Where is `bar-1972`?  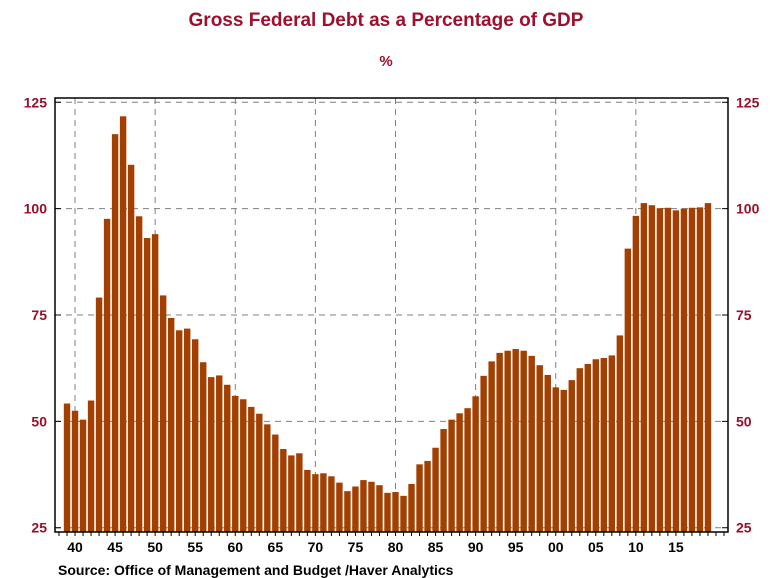
bar-1972 is located at coordinates (331, 504).